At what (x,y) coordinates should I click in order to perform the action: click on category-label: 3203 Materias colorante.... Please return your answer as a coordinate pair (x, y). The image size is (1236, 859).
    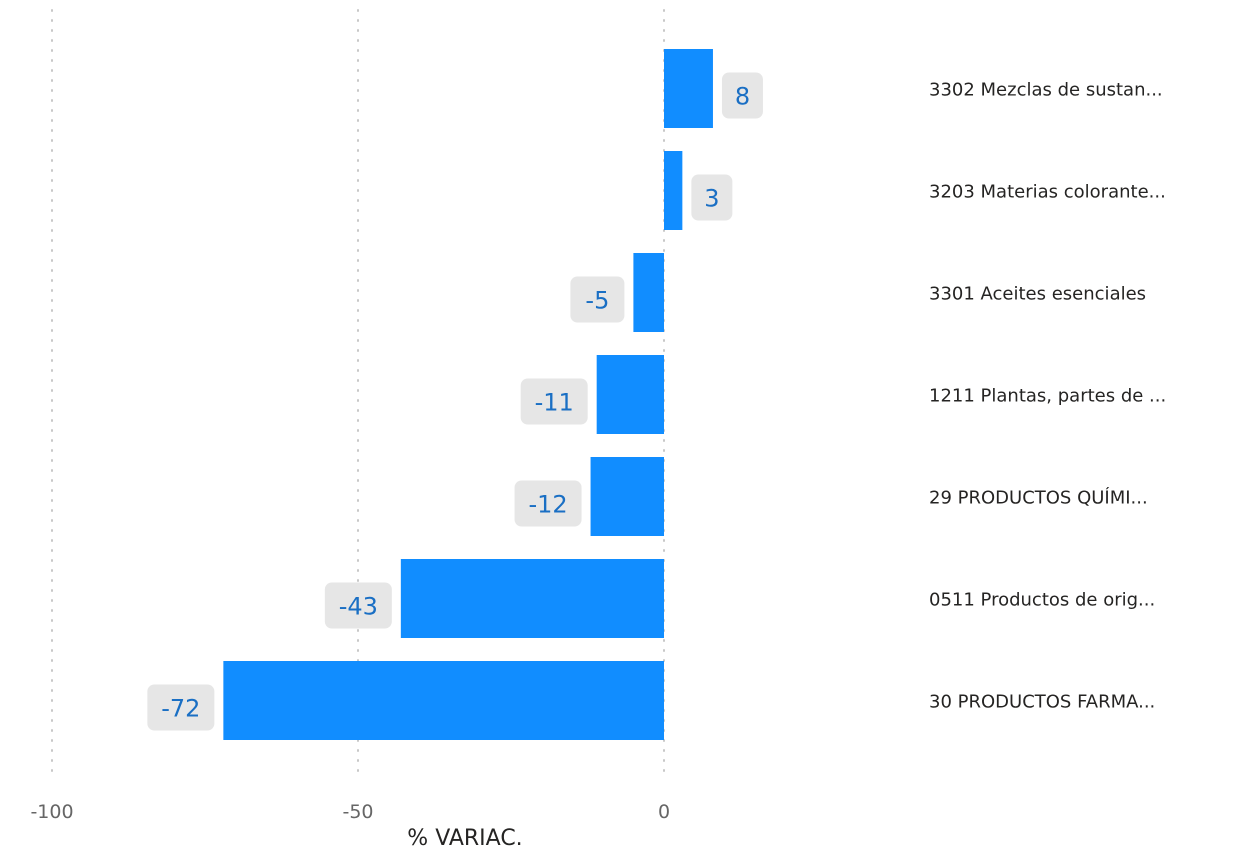
    Looking at the image, I should click on (1047, 192).